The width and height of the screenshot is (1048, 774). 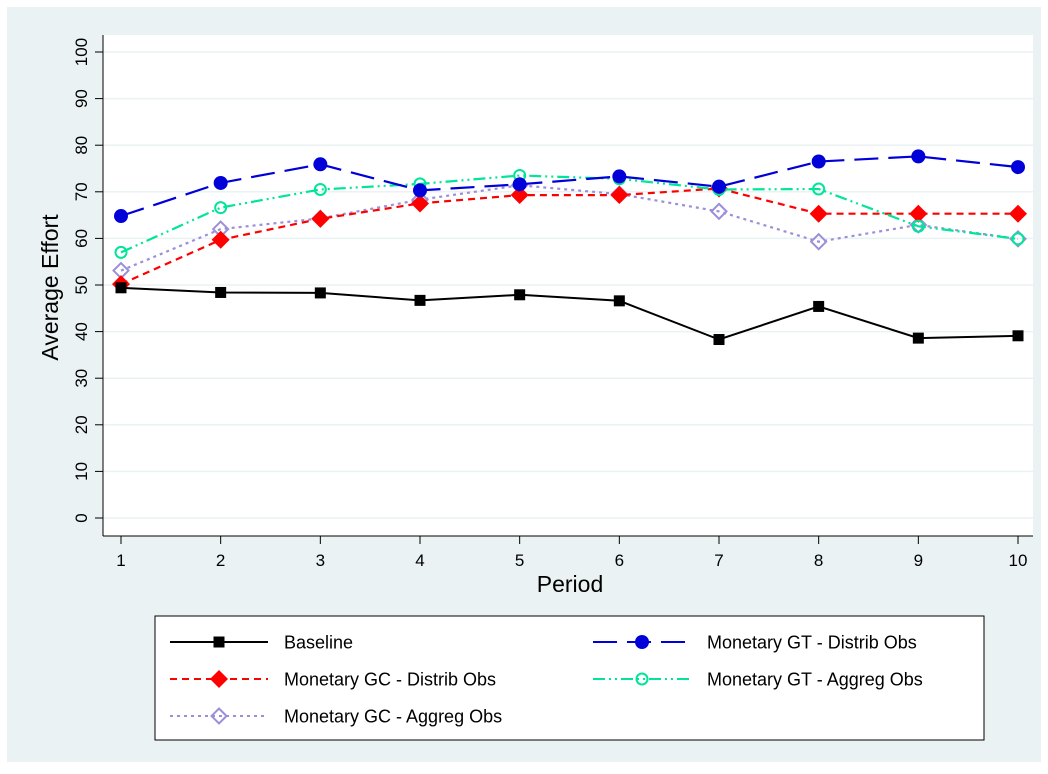 What do you see at coordinates (81, 517) in the screenshot?
I see `y-tick-label: 0` at bounding box center [81, 517].